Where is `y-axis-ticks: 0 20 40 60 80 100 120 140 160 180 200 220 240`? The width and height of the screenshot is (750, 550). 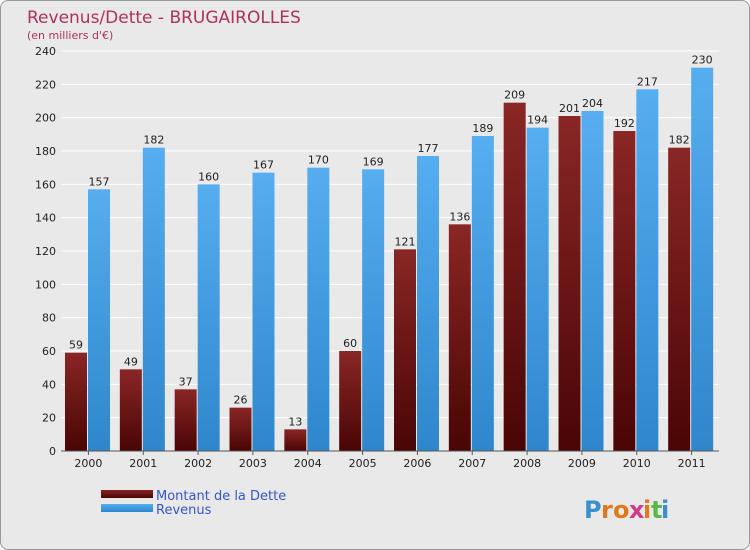
y-axis-ticks: 0 20 40 60 80 100 120 140 160 180 200 220 240 is located at coordinates (45, 251).